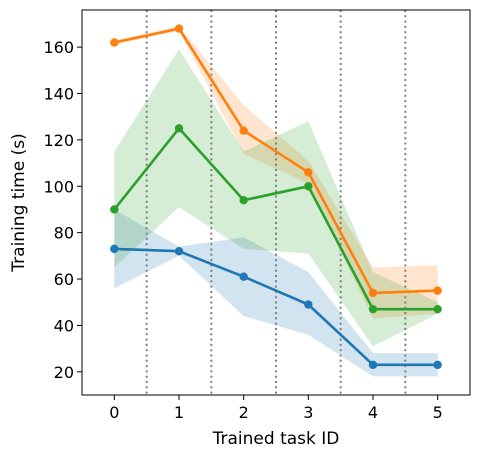 The width and height of the screenshot is (478, 458). I want to click on y-axis-ticks: 20 40 60 80 100 120 140 160, so click(62, 210).